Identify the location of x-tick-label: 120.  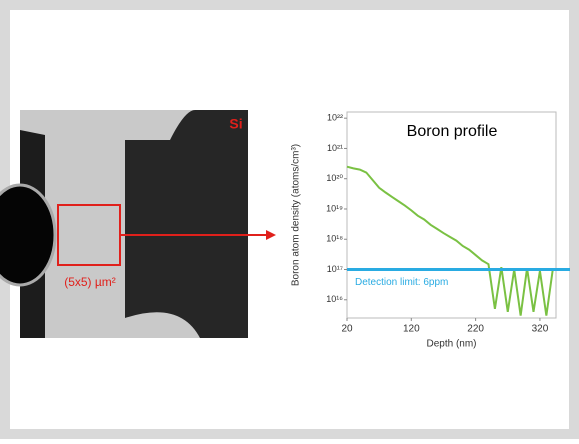
(411, 329).